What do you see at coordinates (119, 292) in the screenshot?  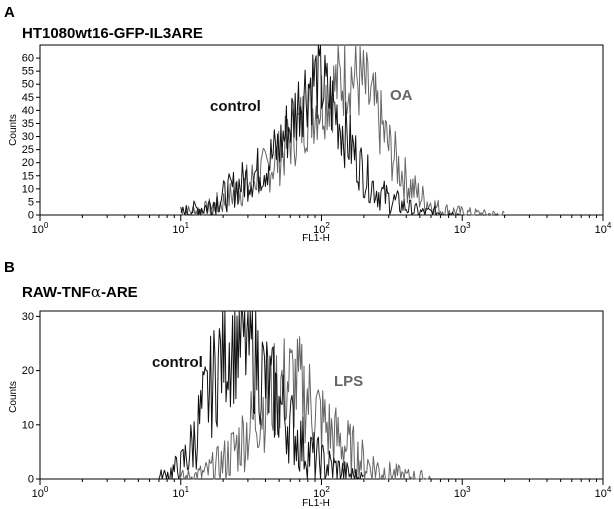 I see `panel-b-title-suffix: -ARE` at bounding box center [119, 292].